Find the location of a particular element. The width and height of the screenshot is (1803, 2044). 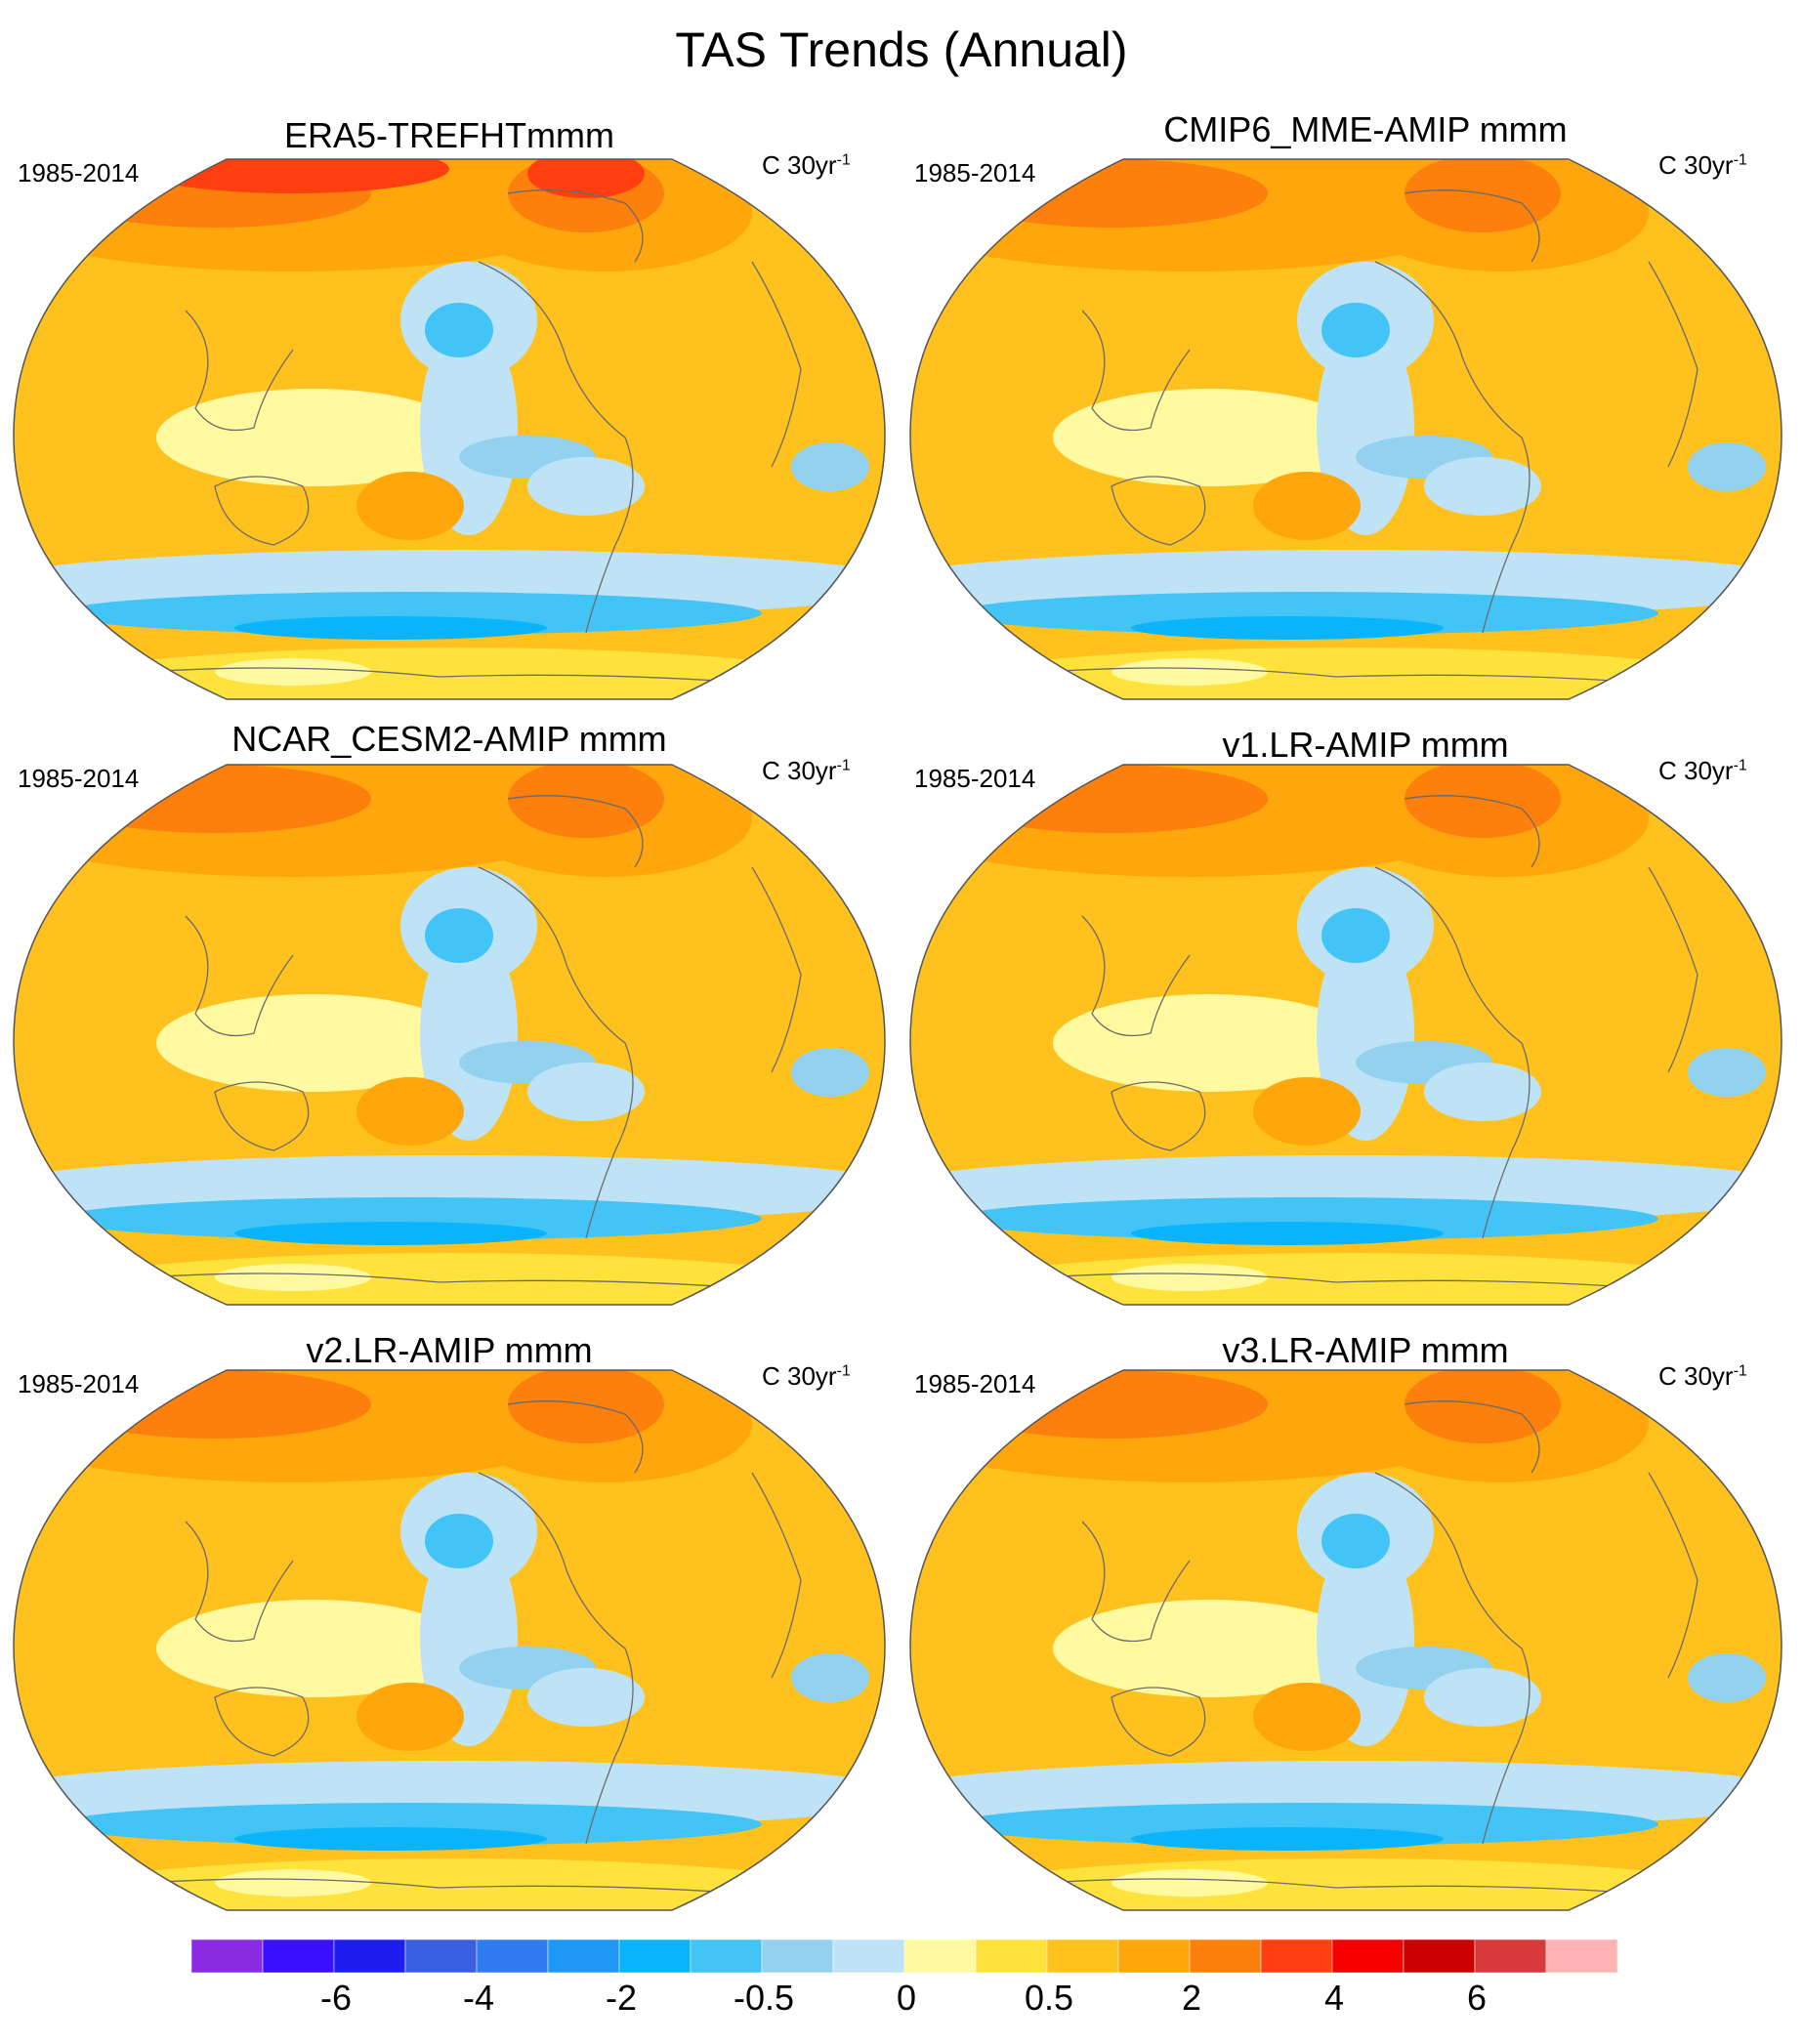

colorbar-tick-label: -6 is located at coordinates (335, 1998).